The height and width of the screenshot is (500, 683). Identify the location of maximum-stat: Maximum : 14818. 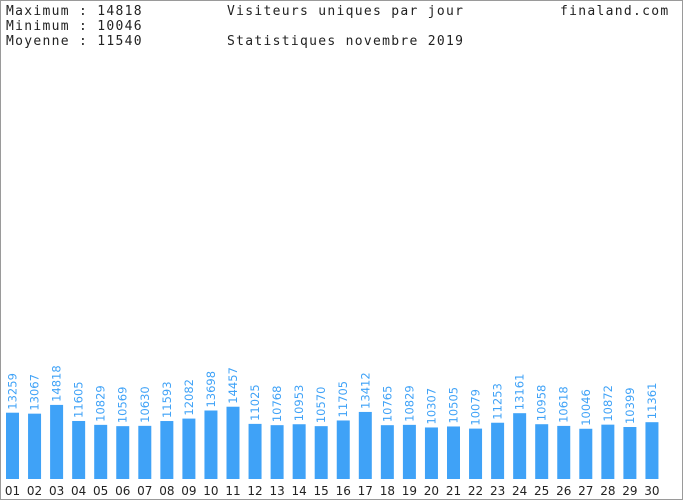
(74, 11).